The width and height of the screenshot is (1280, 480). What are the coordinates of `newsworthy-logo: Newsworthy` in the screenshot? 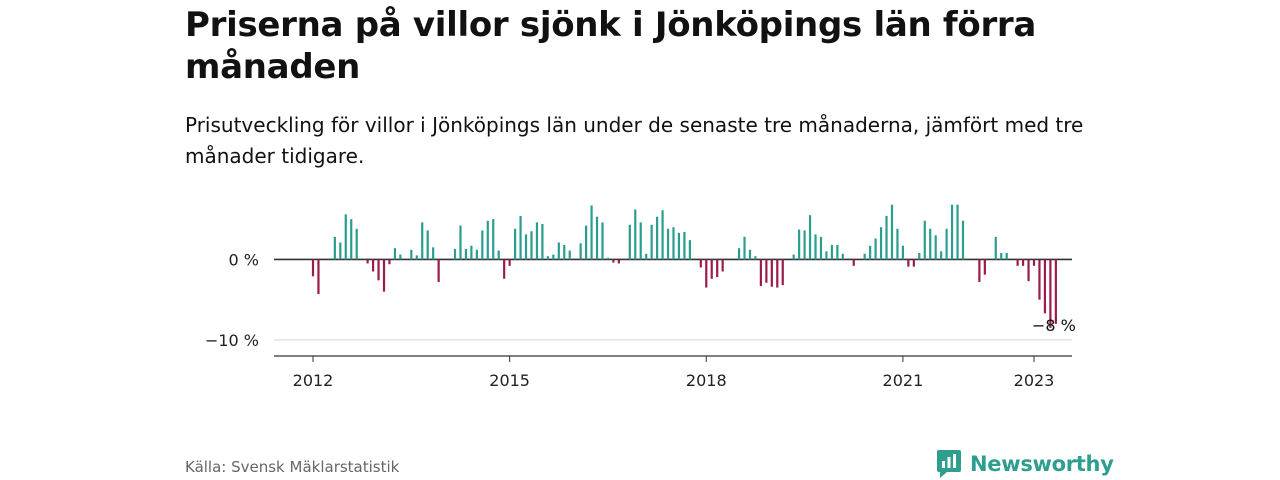 It's located at (1025, 464).